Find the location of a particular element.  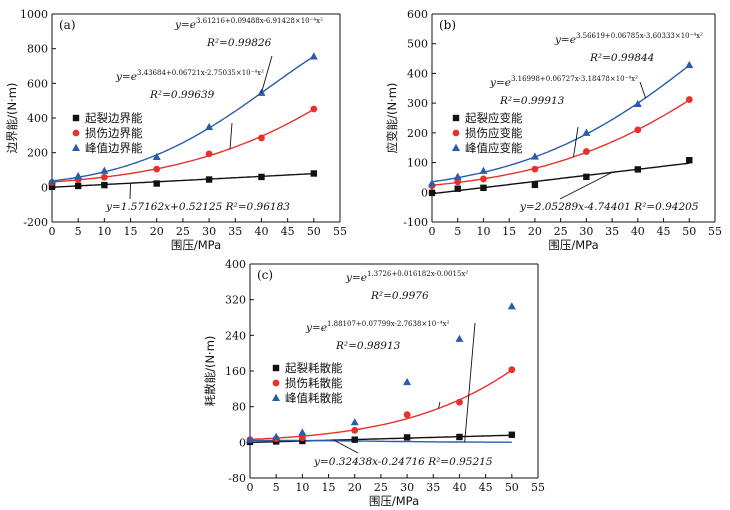

y-tick-label: 160 is located at coordinates (235, 371).